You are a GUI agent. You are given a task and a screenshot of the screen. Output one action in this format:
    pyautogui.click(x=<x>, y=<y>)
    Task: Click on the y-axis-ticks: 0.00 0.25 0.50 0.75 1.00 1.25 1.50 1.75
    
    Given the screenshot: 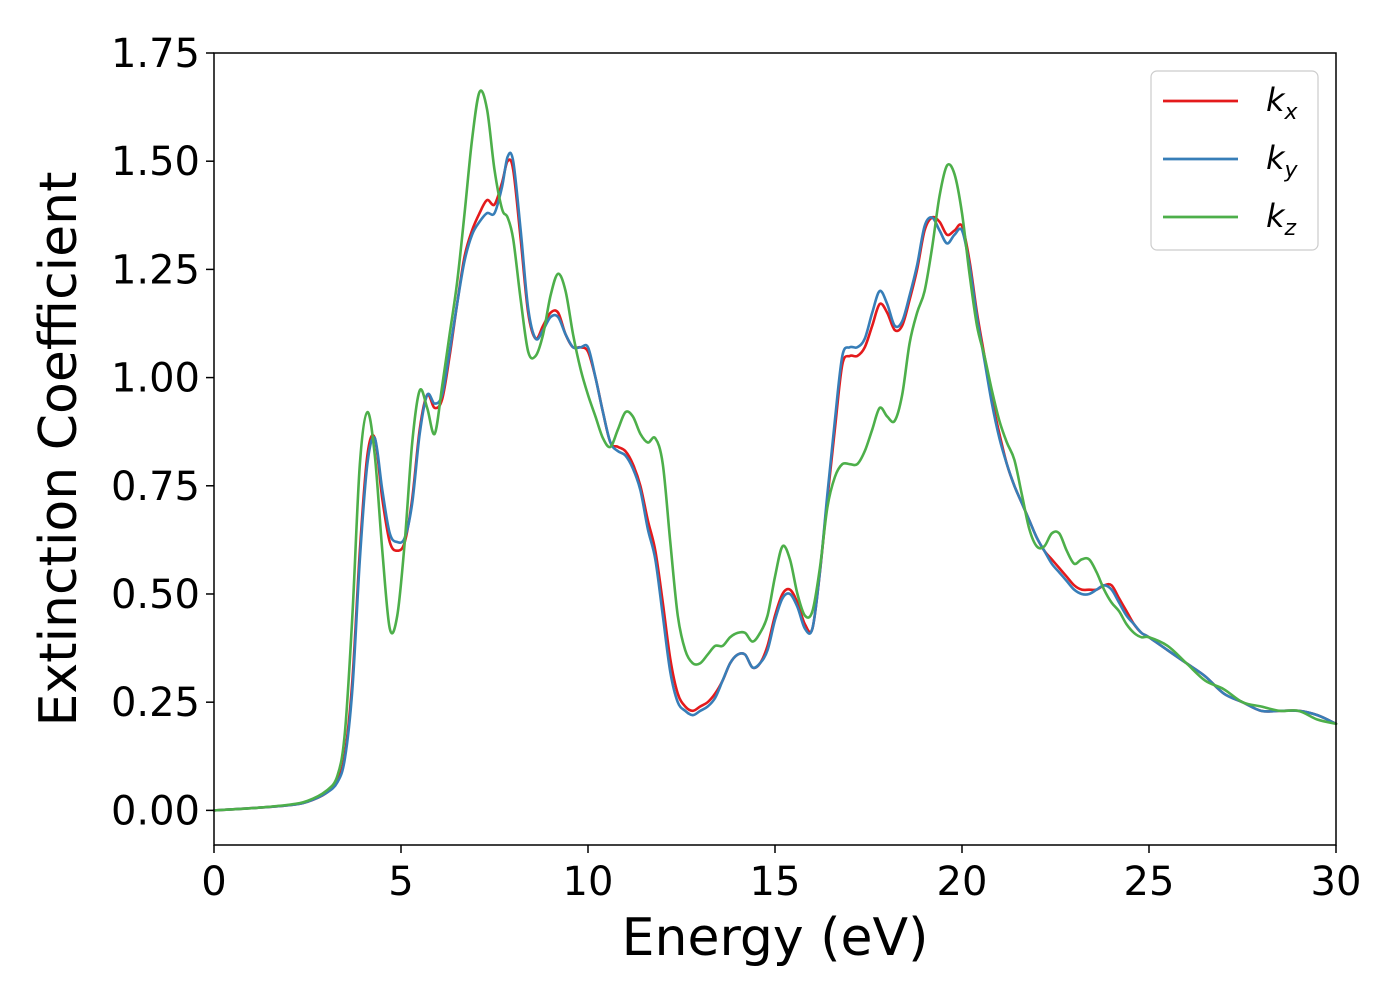 What is the action you would take?
    pyautogui.click(x=162, y=432)
    